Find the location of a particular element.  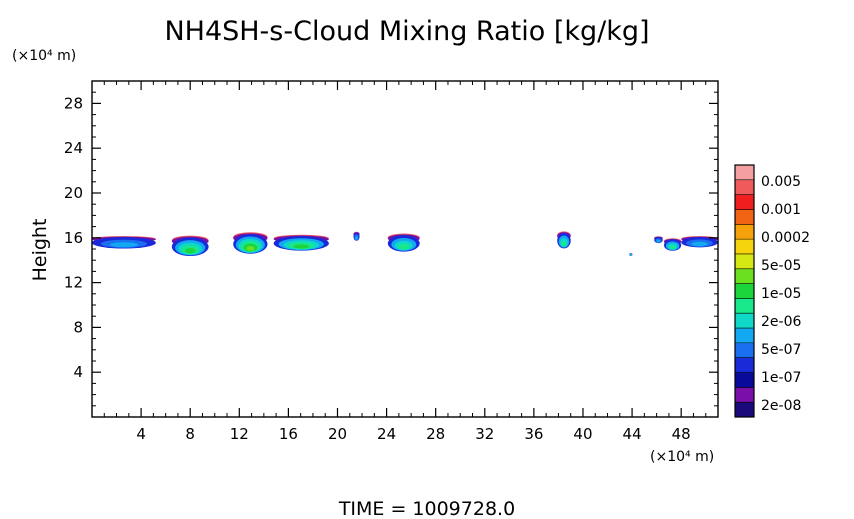

colorbar-label: 2e-08 is located at coordinates (781, 406).